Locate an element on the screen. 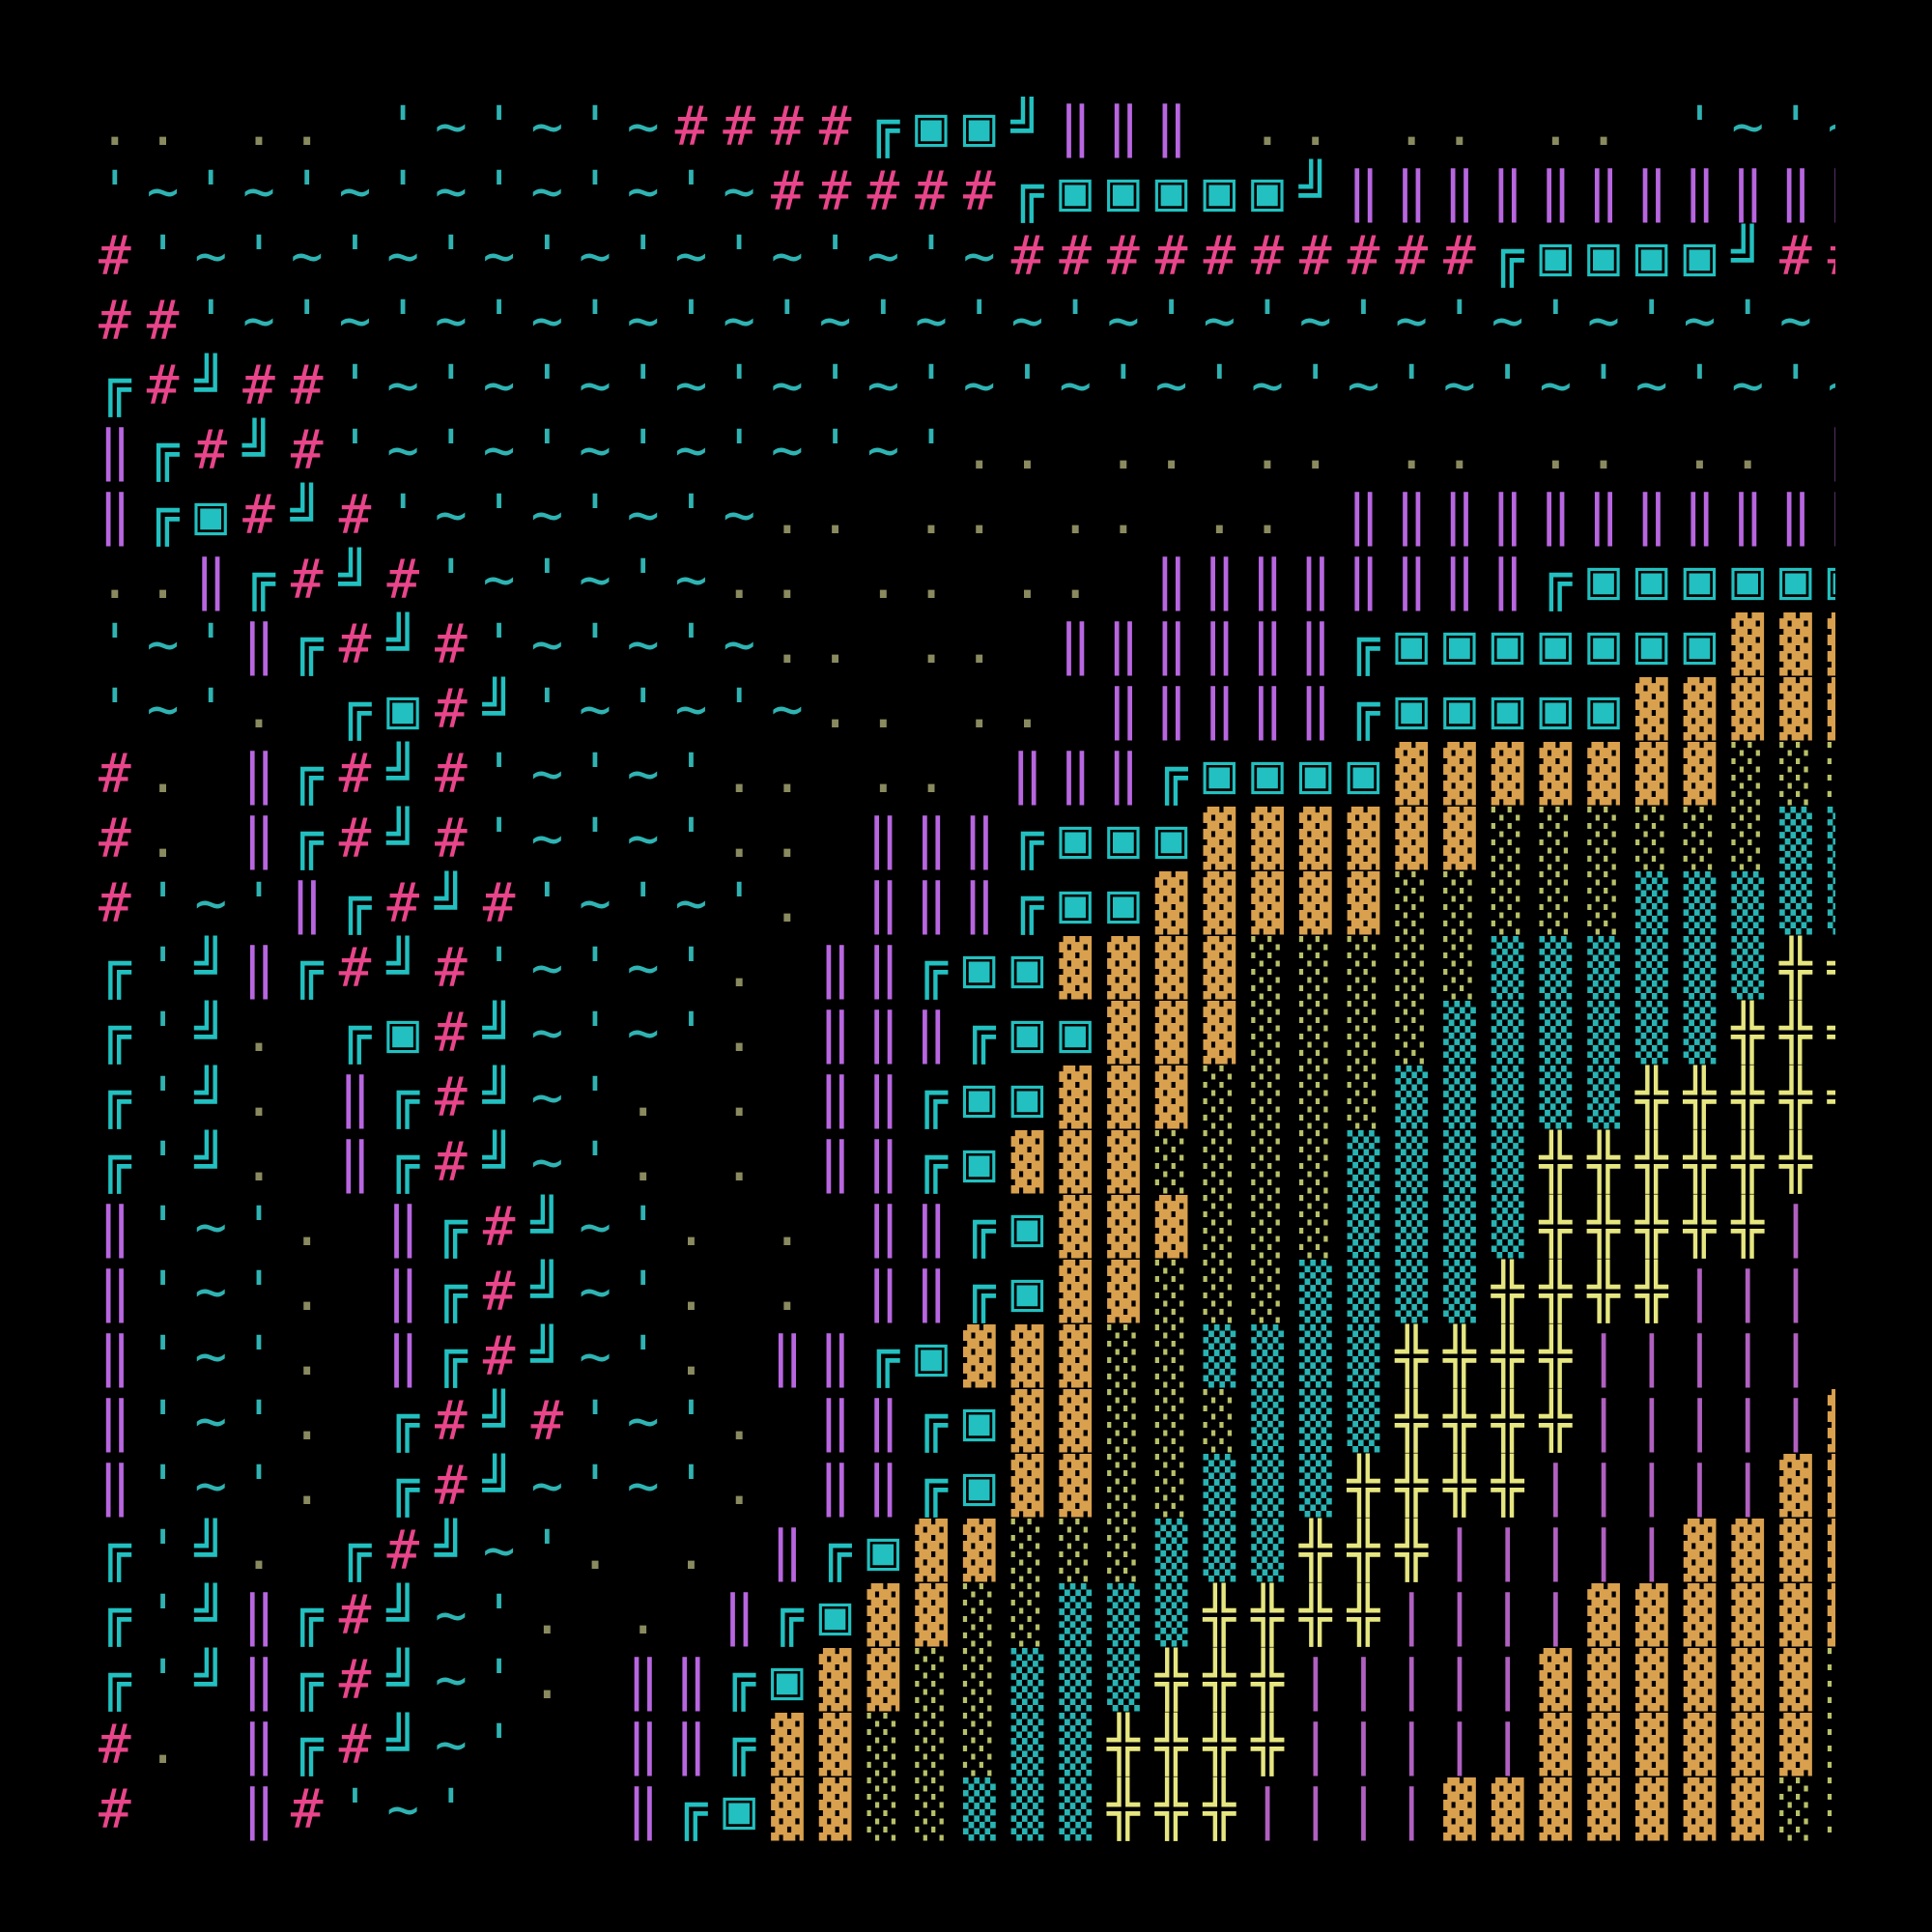  glyph-run: |||| is located at coordinates (1347, 1809).